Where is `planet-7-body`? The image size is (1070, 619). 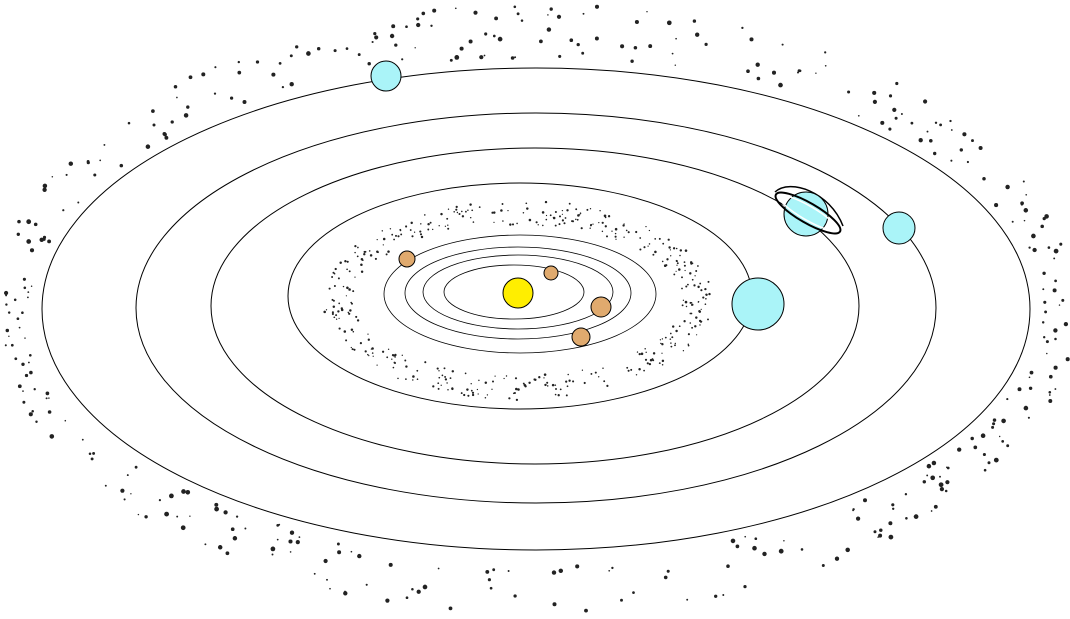
planet-7-body is located at coordinates (899, 228).